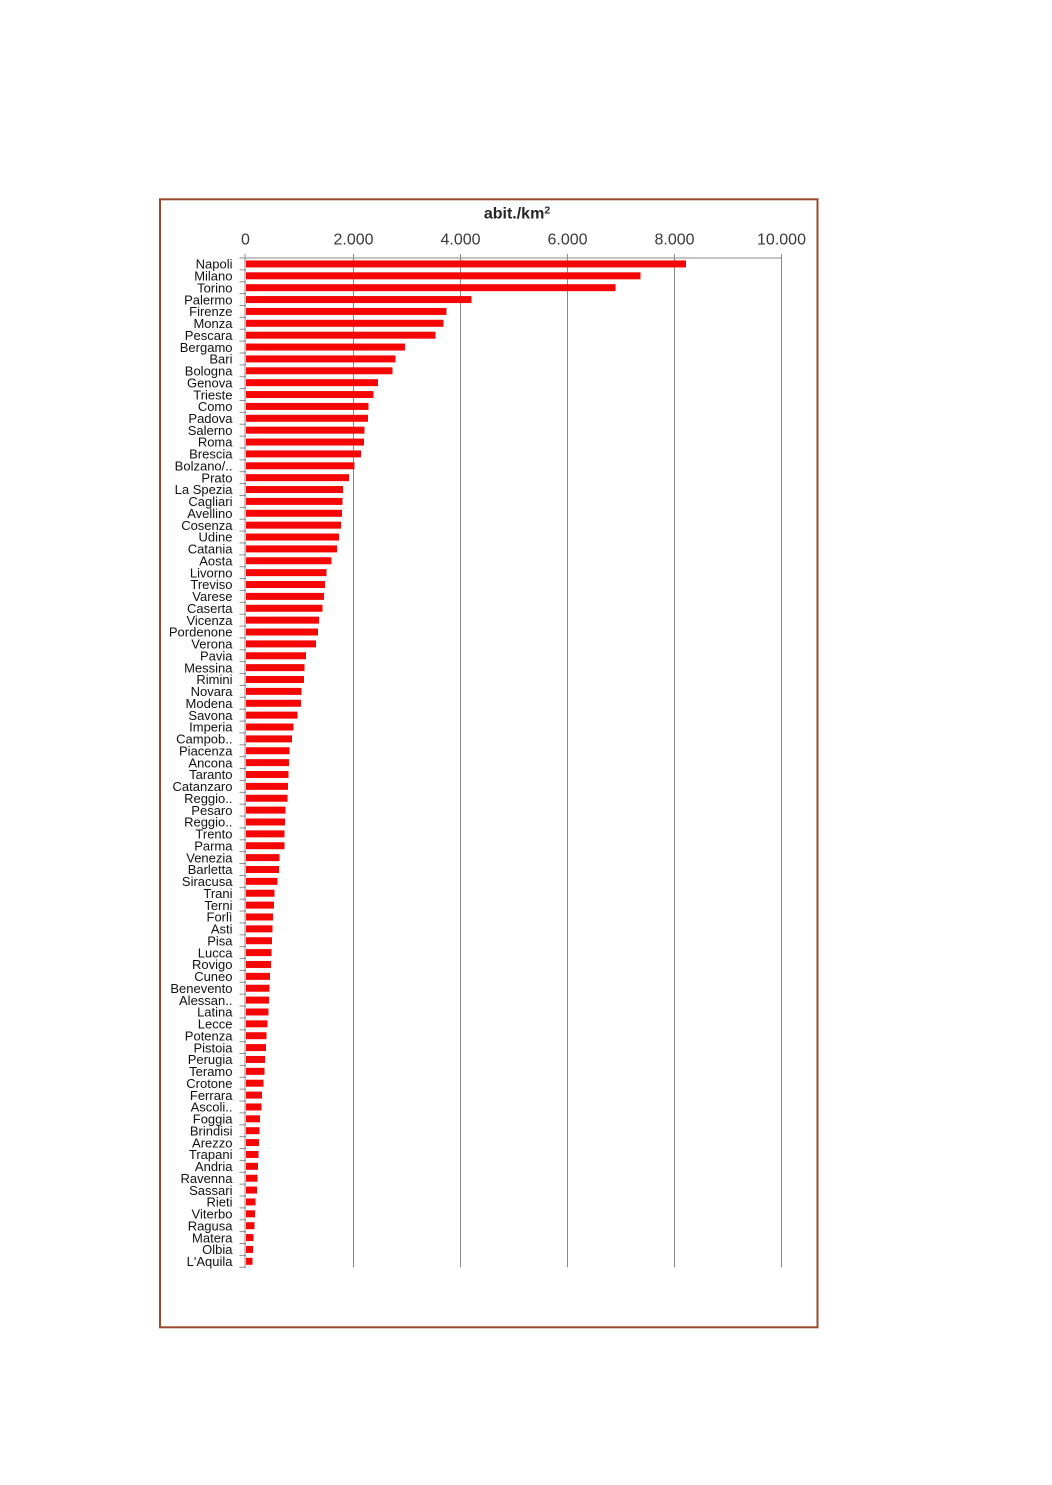 The image size is (1052, 1485). Describe the element at coordinates (213, 276) in the screenshot. I see `svg-text: Milano` at that location.